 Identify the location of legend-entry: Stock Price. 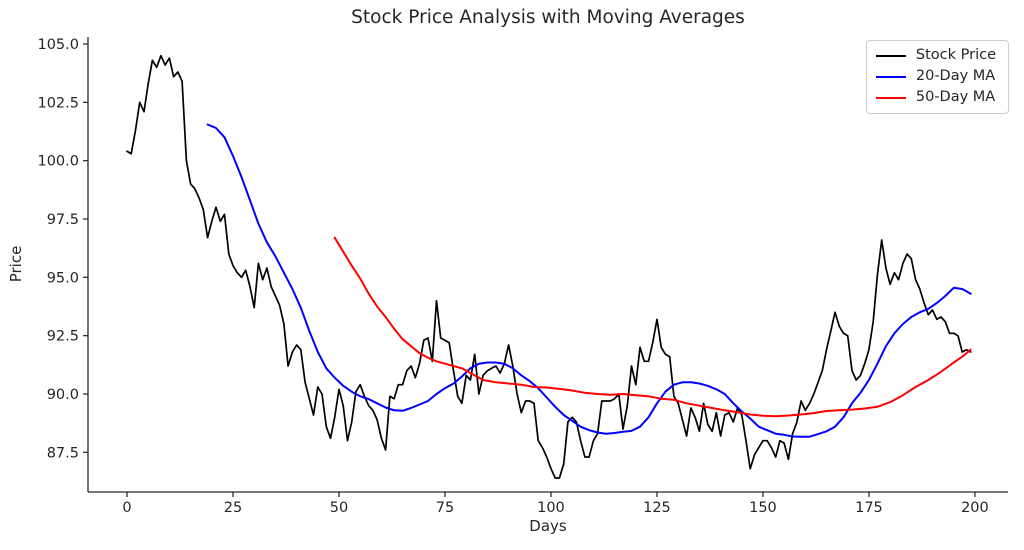
(935, 55).